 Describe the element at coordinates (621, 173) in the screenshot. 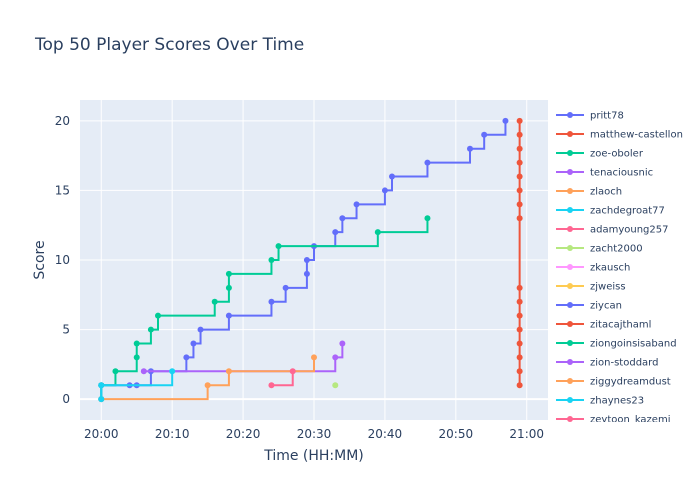

I see `legend-label: tenaciousnic` at that location.